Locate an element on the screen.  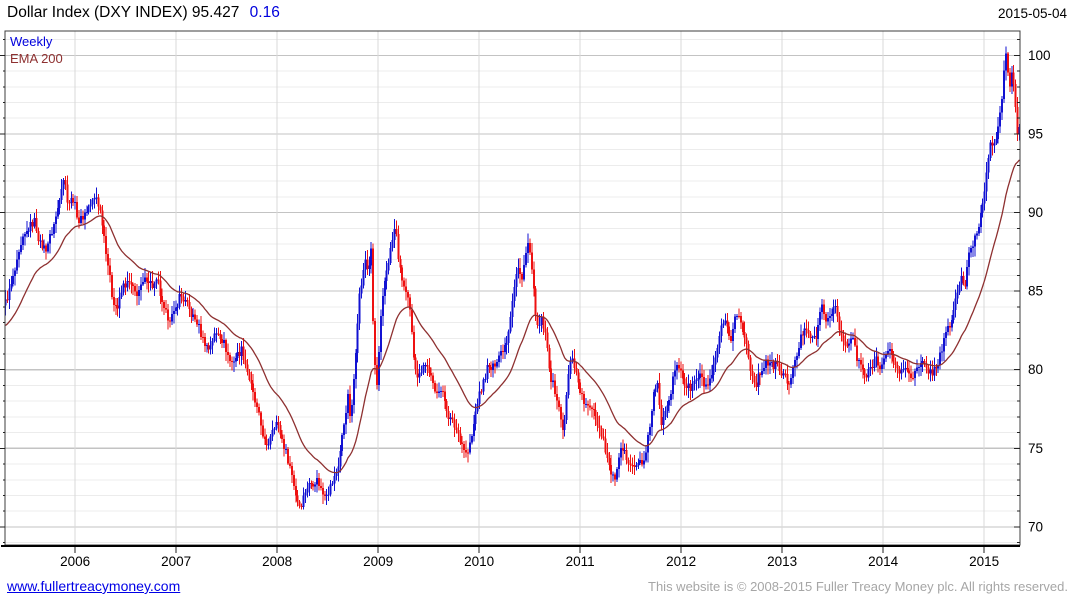
website-link: www.fullertreacymoney.com is located at coordinates (94, 586).